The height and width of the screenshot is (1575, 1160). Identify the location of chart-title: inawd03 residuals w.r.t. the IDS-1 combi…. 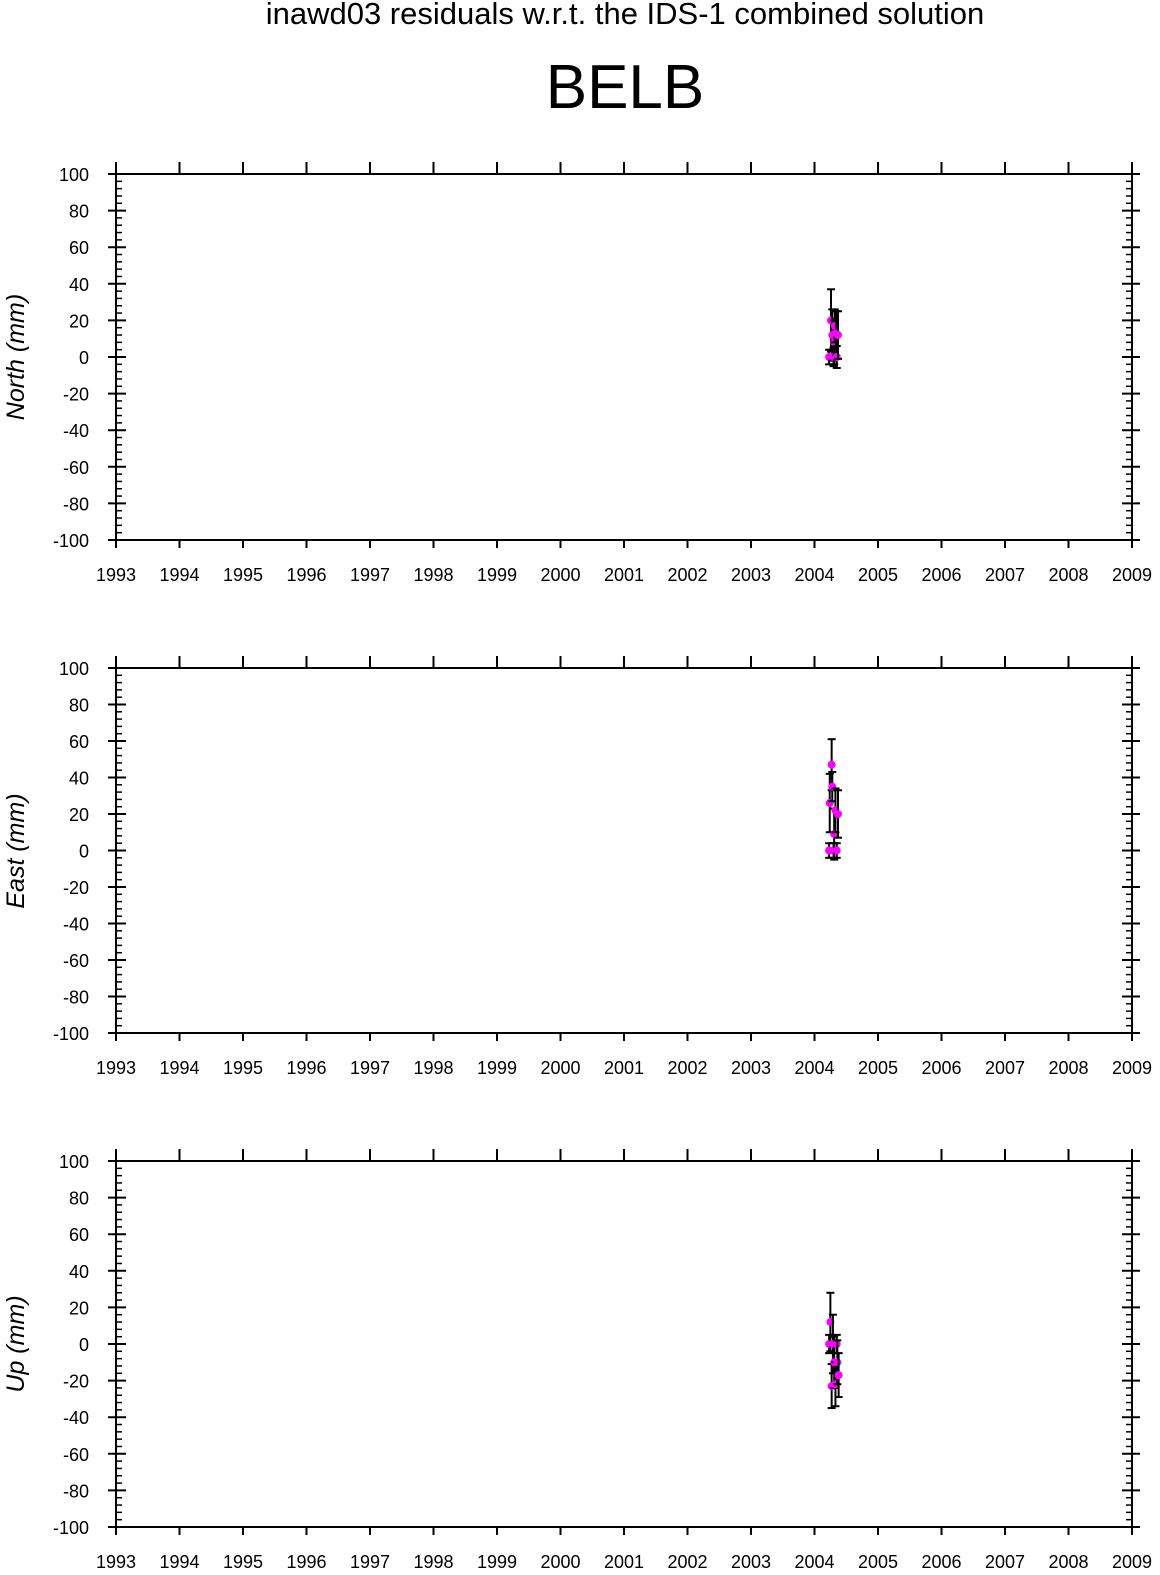
(625, 15).